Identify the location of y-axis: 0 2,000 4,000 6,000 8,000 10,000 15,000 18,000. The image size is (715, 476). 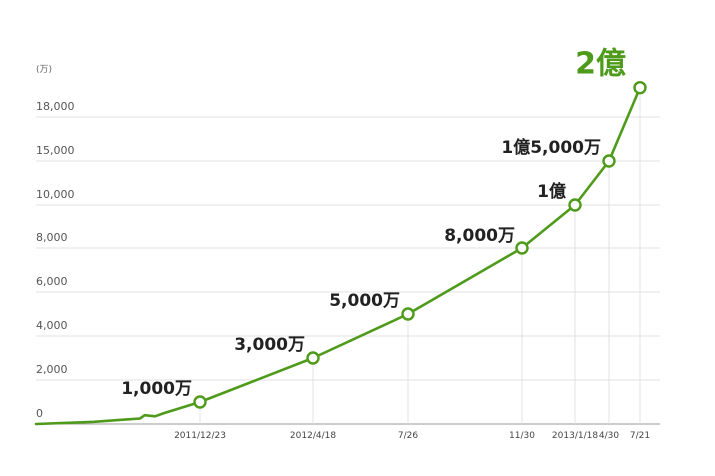
(55, 260).